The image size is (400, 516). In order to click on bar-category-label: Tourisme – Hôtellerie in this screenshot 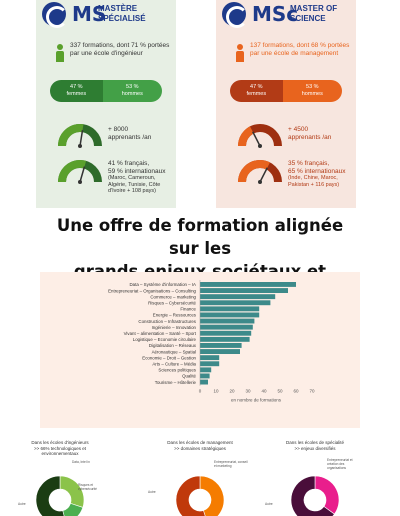, I will do `click(176, 382)`.